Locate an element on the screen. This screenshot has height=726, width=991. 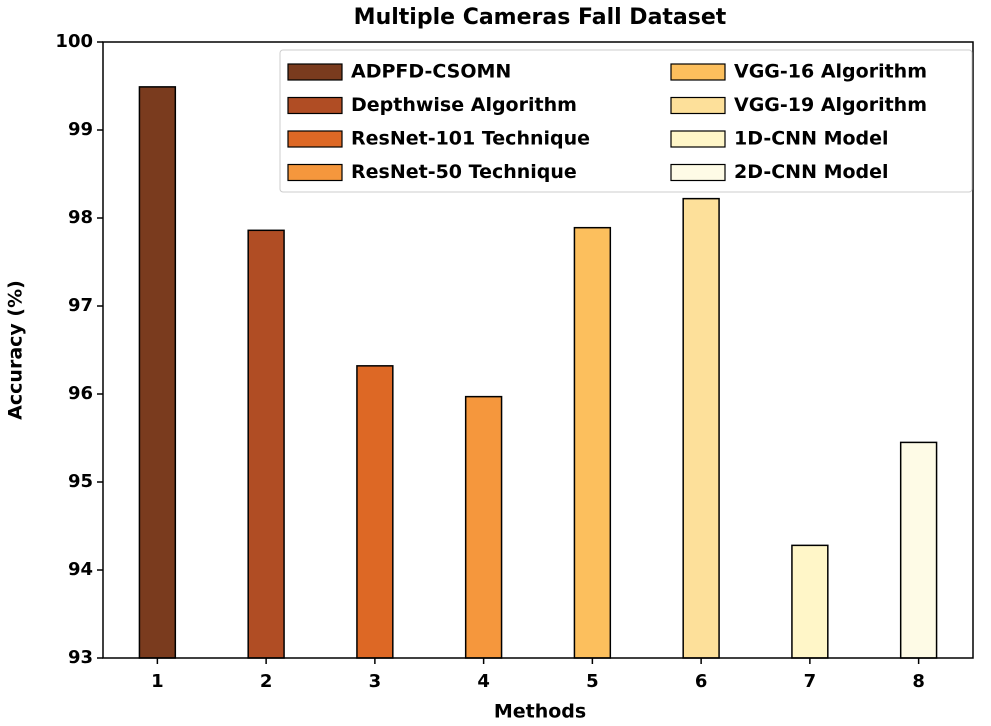
x-tick-label: 6 is located at coordinates (701, 681).